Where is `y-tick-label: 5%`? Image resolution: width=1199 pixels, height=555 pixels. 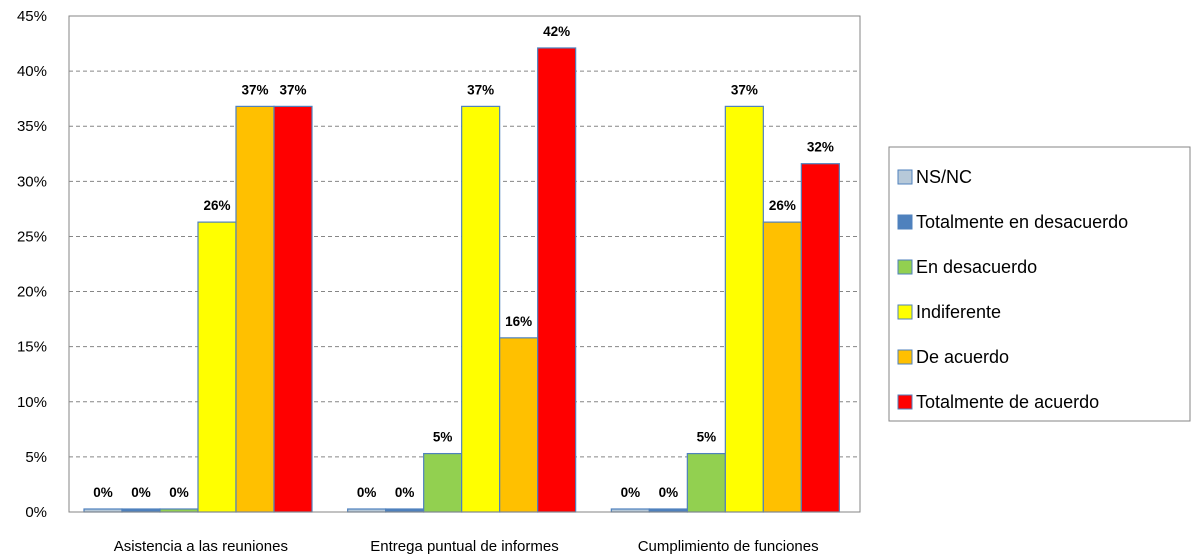
y-tick-label: 5% is located at coordinates (36, 457).